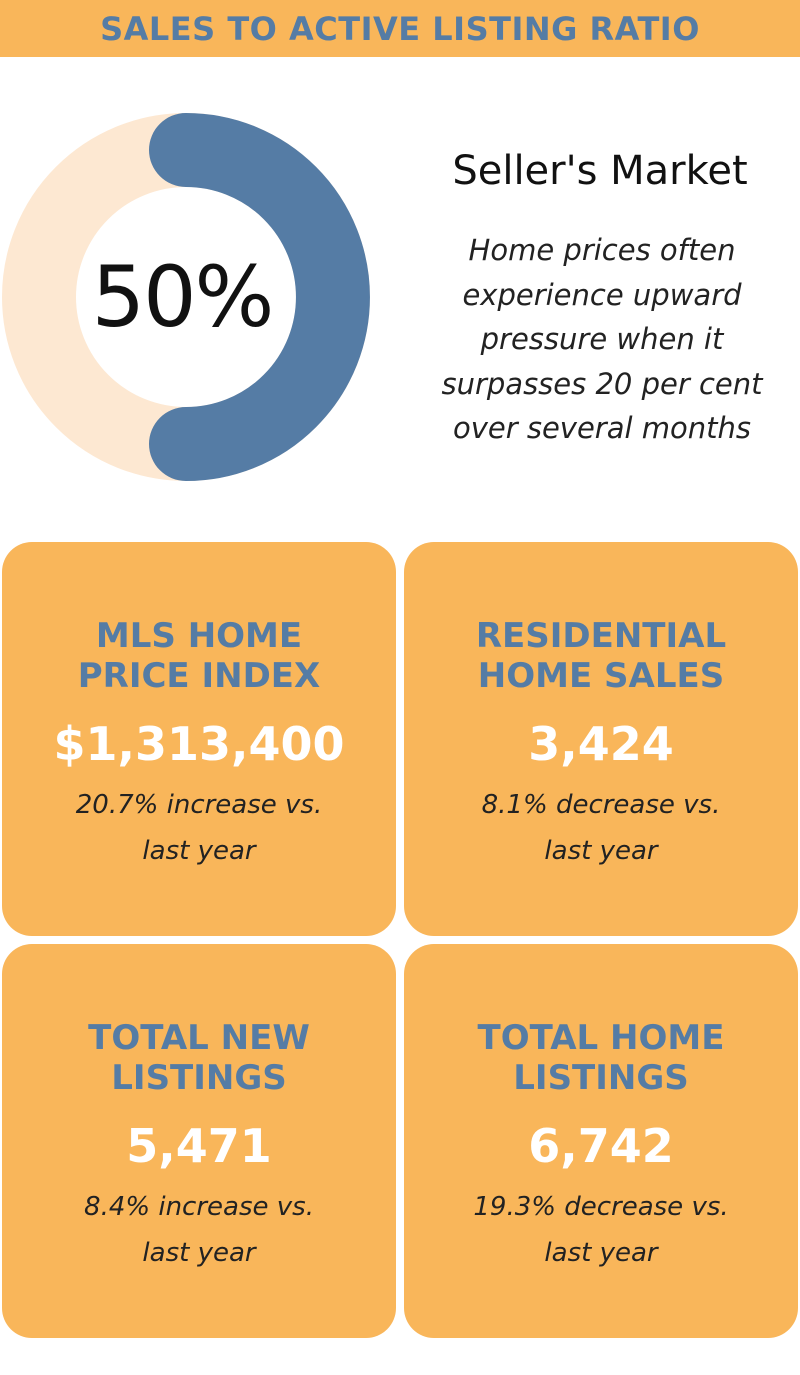 Image resolution: width=800 pixels, height=1375 pixels. Describe the element at coordinates (601, 805) in the screenshot. I see `stat-card-change-text: 8.1% decrease vs.` at that location.